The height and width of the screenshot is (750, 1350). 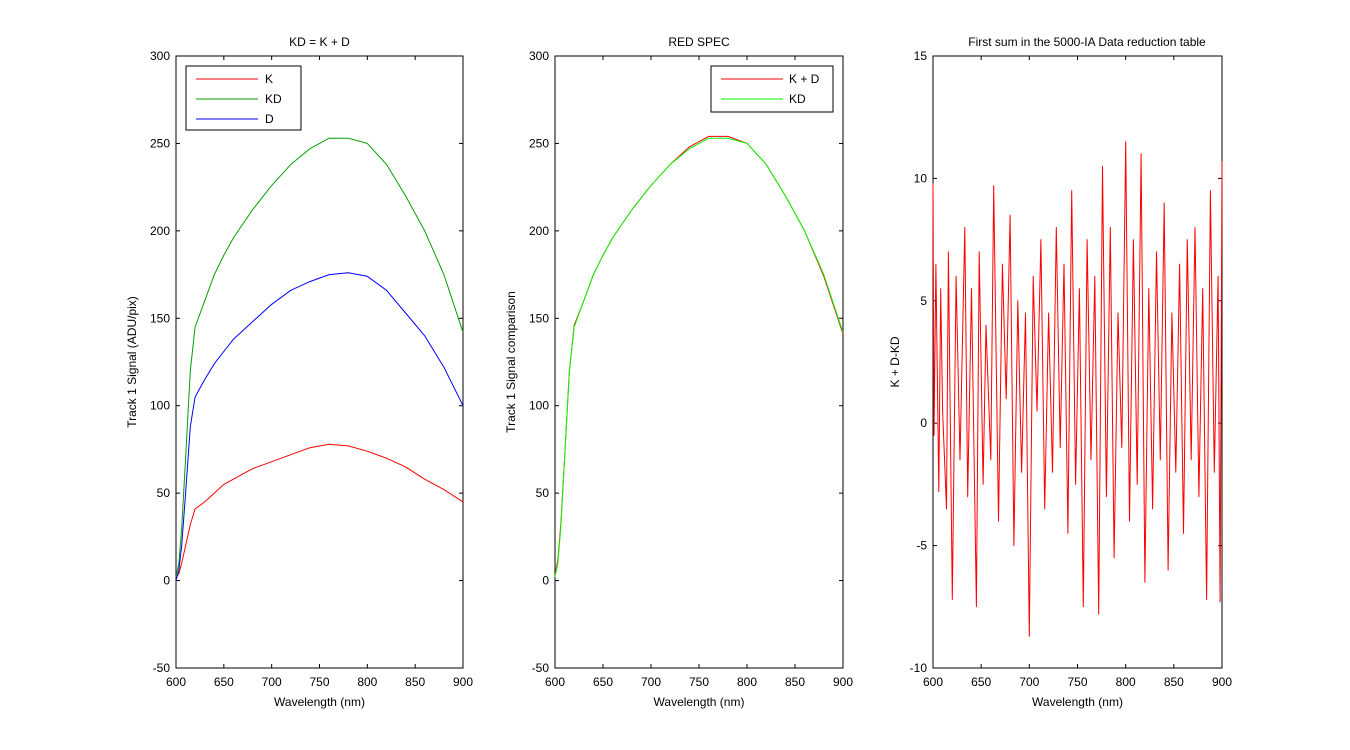 I want to click on legend-box, so click(x=243, y=98).